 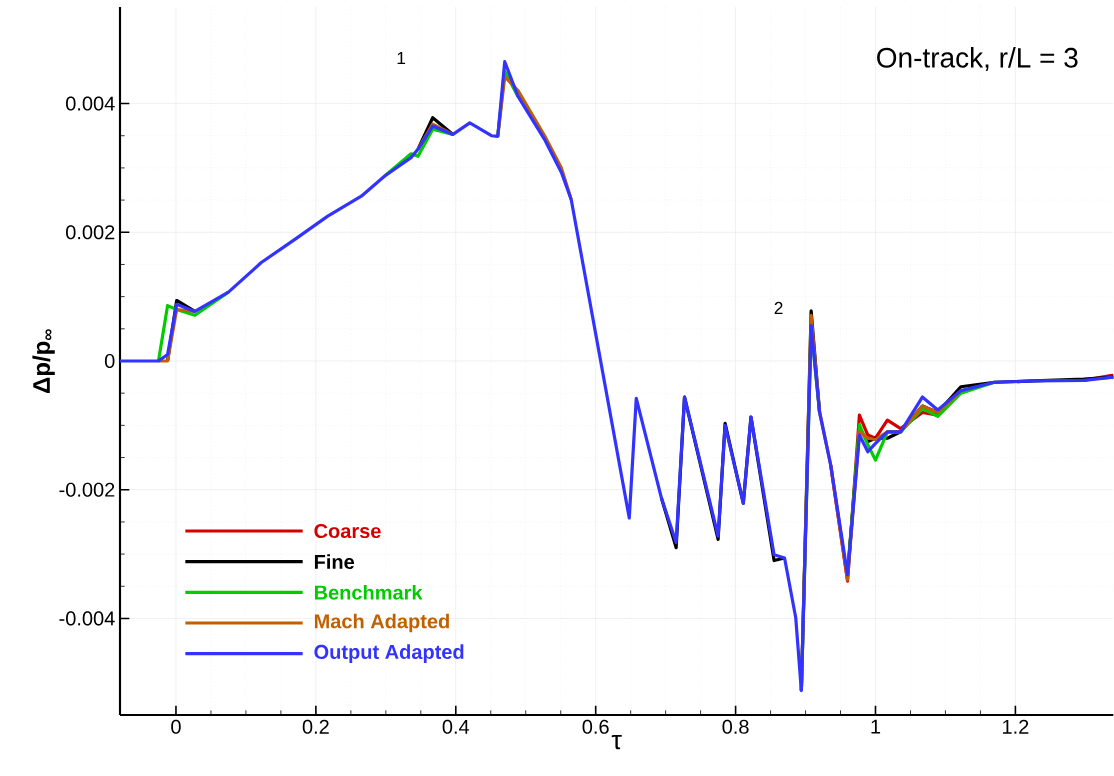 I want to click on text: Mach Adapted, so click(x=381, y=623).